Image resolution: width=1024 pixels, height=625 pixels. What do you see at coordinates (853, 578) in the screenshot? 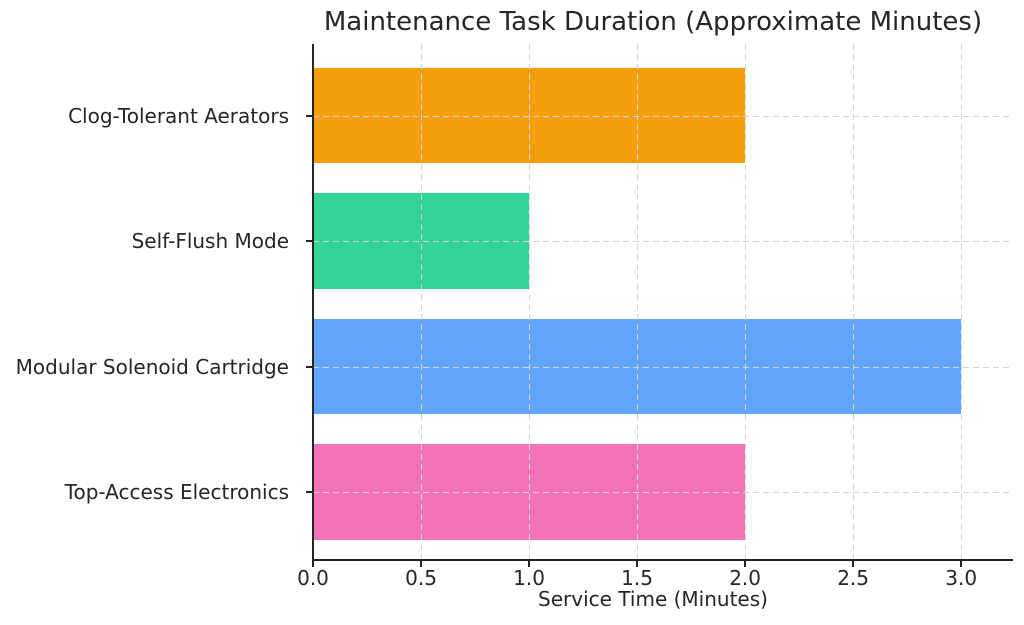
I see `x-tick-label: 2.5` at bounding box center [853, 578].